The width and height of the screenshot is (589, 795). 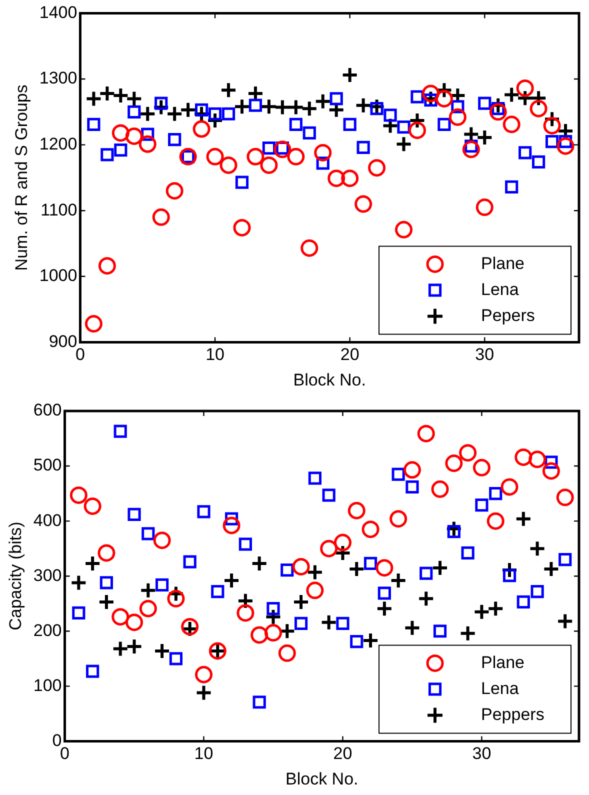 What do you see at coordinates (204, 754) in the screenshot?
I see `x-tick-label: 10` at bounding box center [204, 754].